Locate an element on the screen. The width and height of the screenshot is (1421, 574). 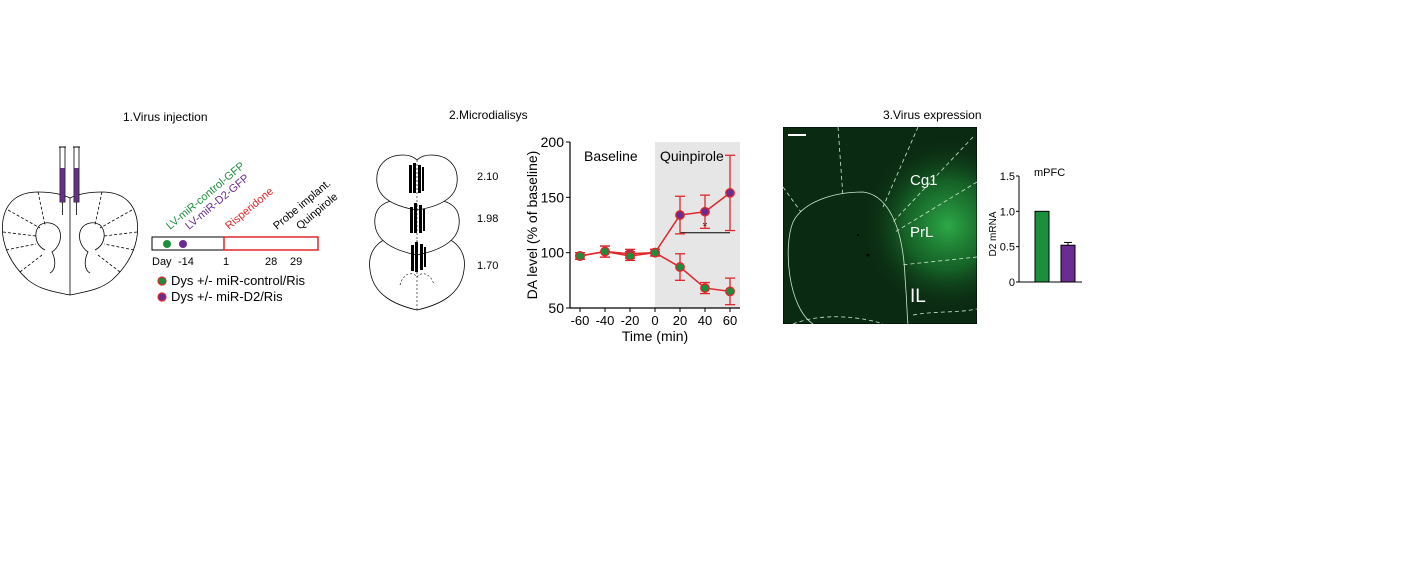
timeline-green-dot is located at coordinates (167, 244).